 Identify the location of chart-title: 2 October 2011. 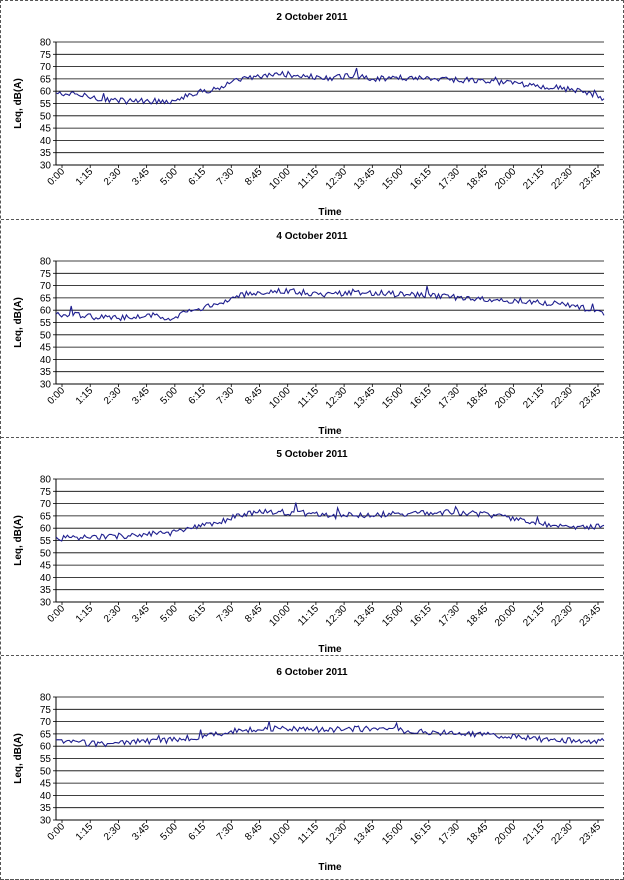
(312, 17).